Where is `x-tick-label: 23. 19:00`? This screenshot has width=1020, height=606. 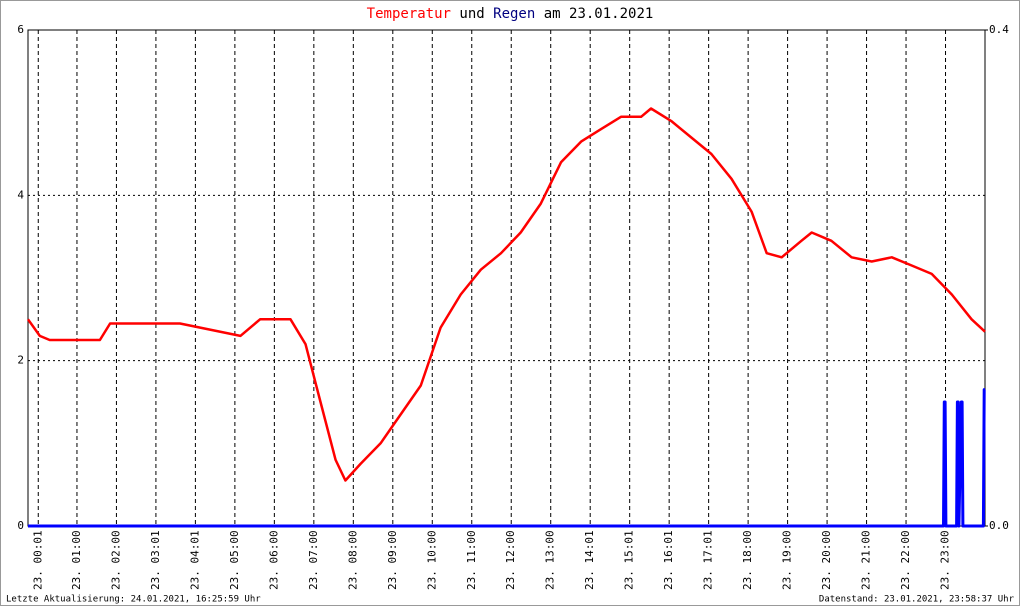 x-tick-label: 23. 19:00 is located at coordinates (787, 560).